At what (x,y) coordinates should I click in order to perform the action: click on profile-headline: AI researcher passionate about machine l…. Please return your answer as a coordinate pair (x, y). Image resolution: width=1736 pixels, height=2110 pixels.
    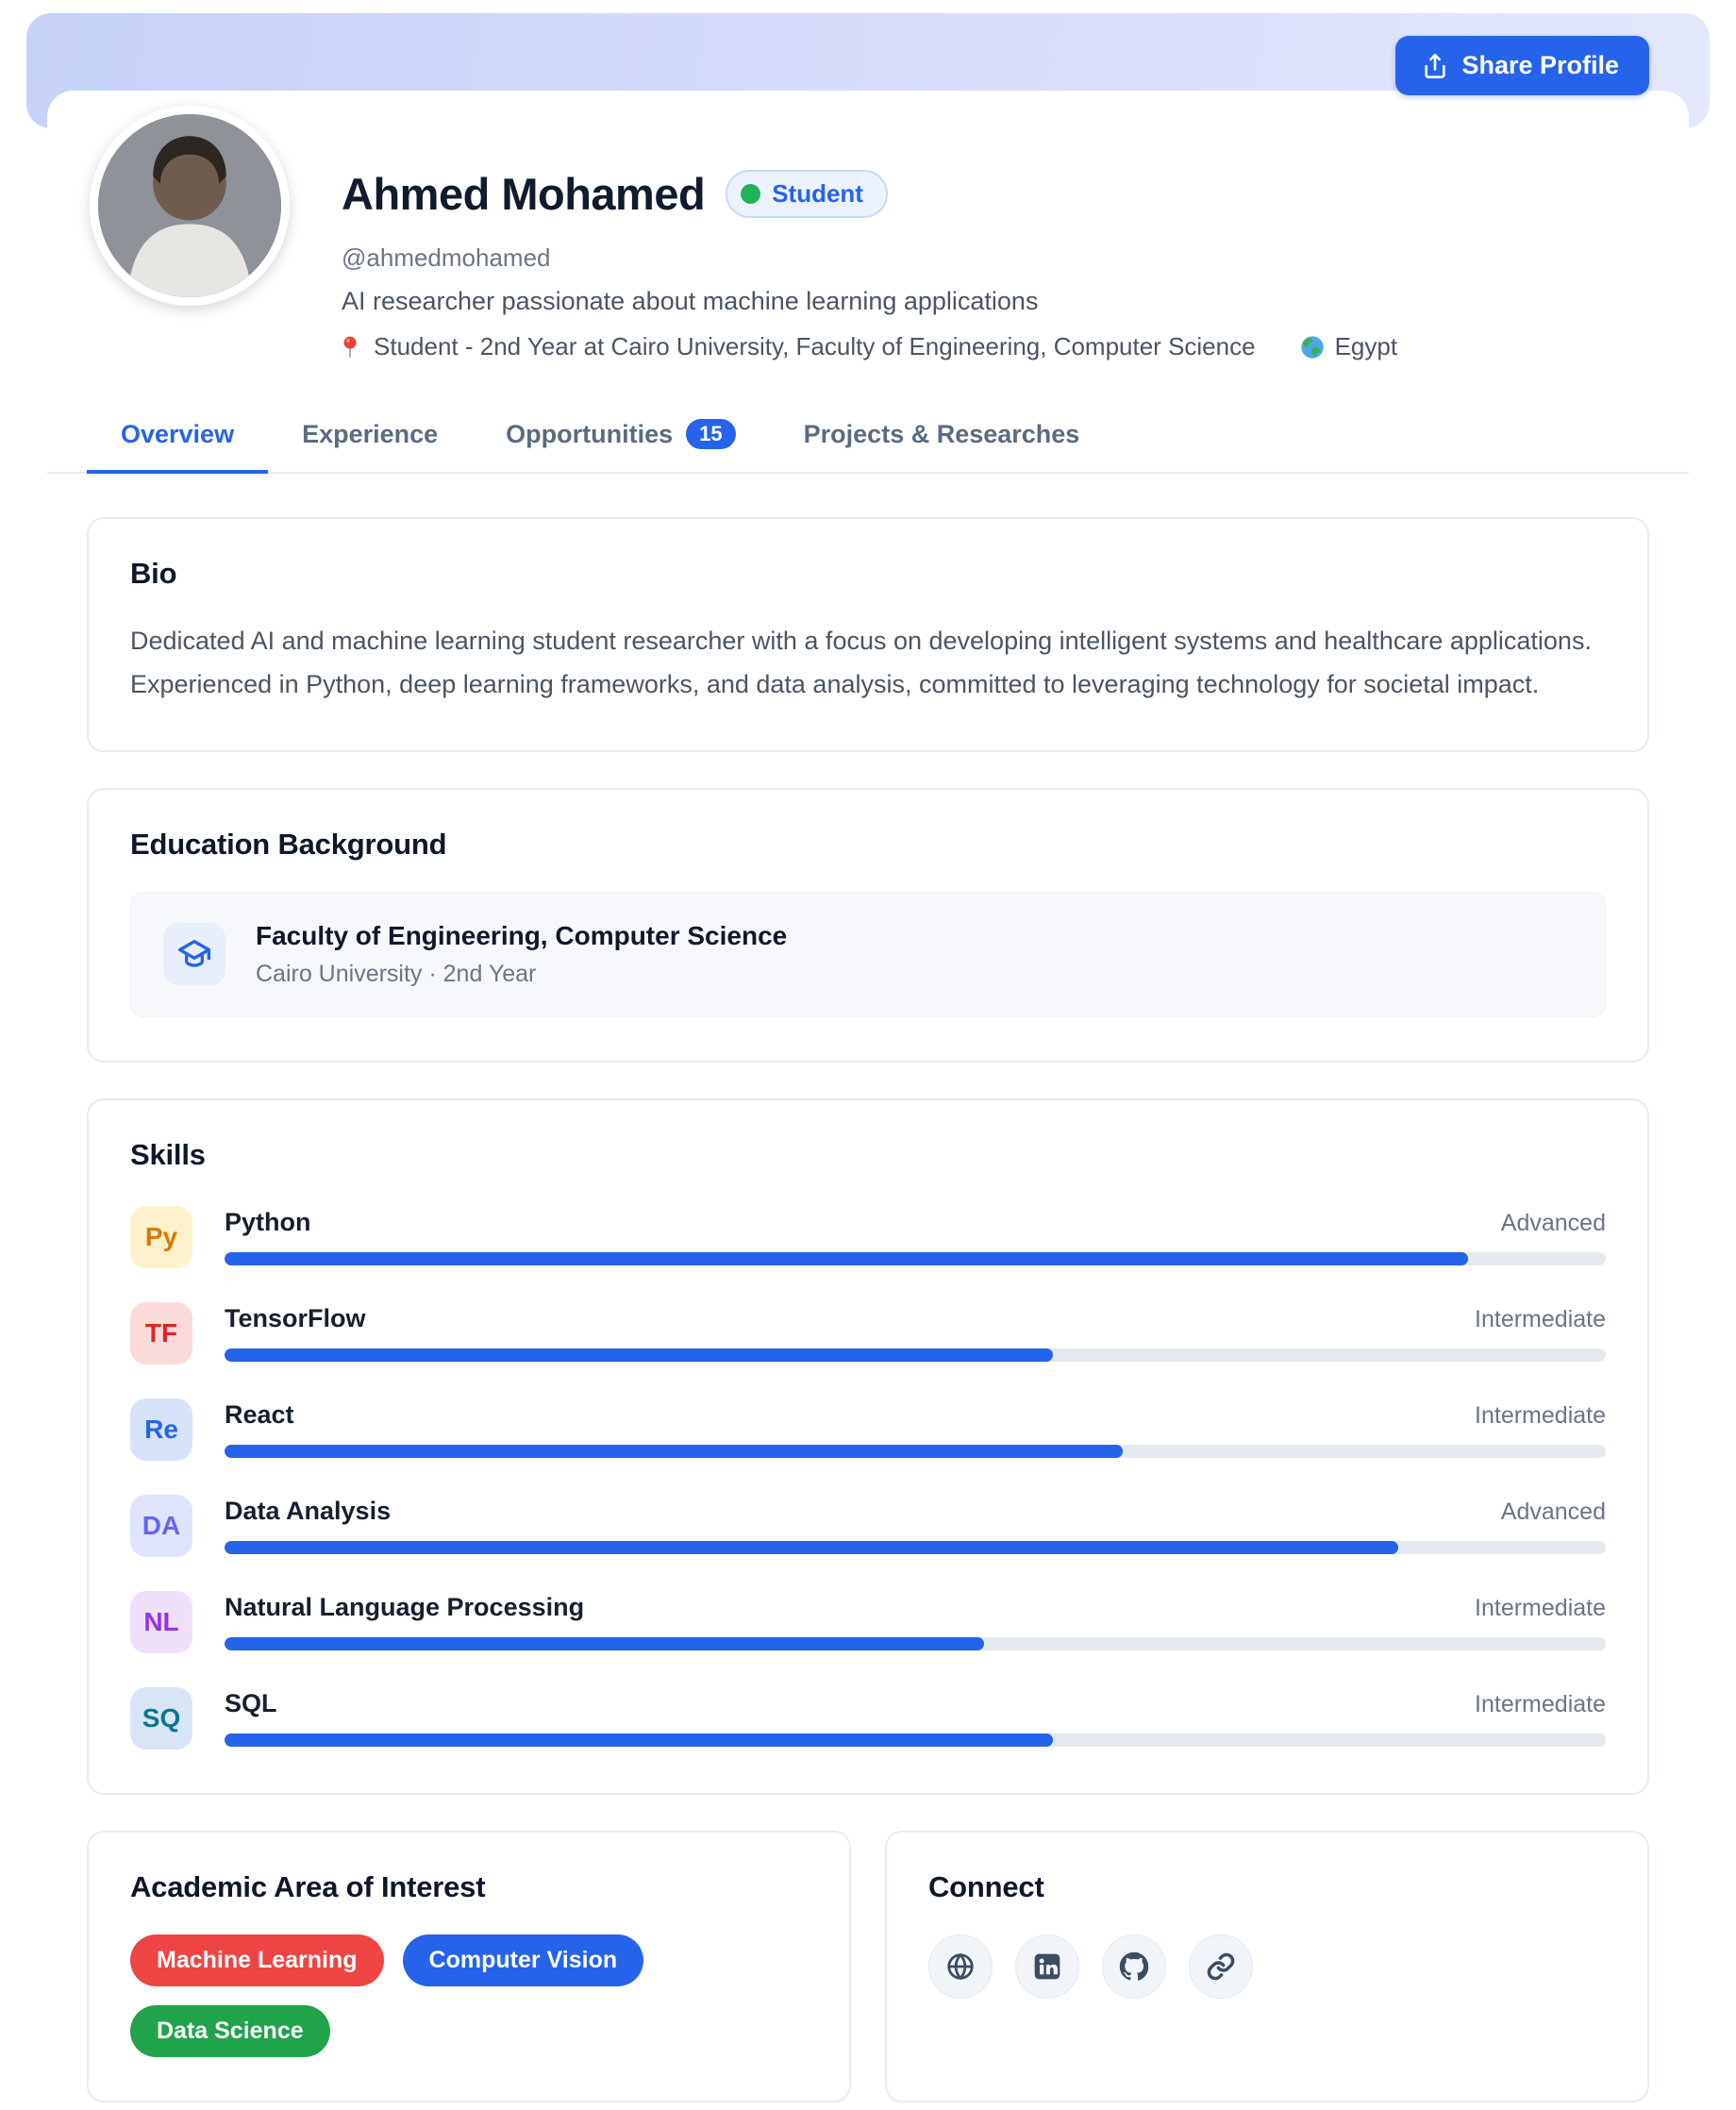
    Looking at the image, I should click on (691, 301).